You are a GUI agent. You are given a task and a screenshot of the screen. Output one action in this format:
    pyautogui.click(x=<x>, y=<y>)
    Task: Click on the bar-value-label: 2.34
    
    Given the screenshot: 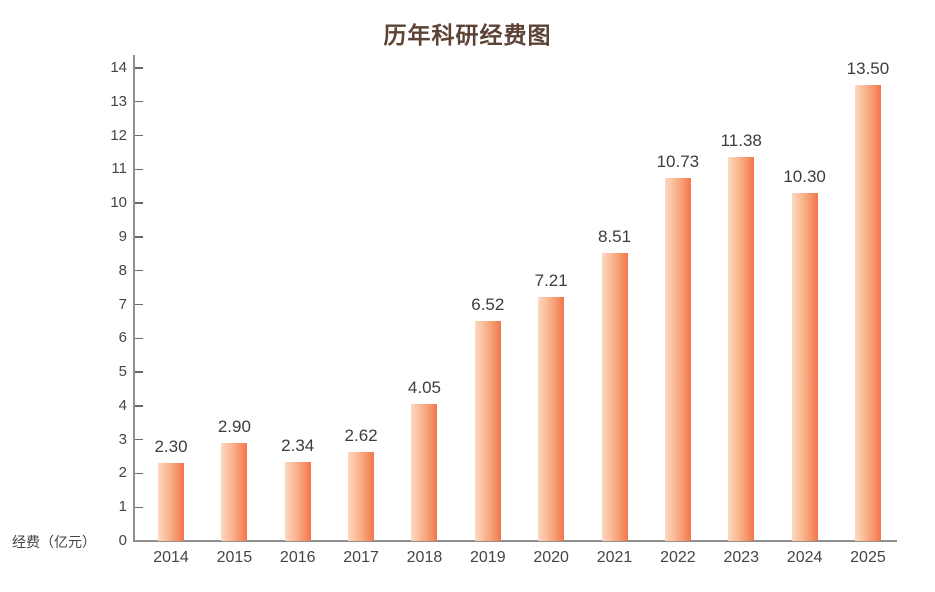 What is the action you would take?
    pyautogui.click(x=298, y=445)
    